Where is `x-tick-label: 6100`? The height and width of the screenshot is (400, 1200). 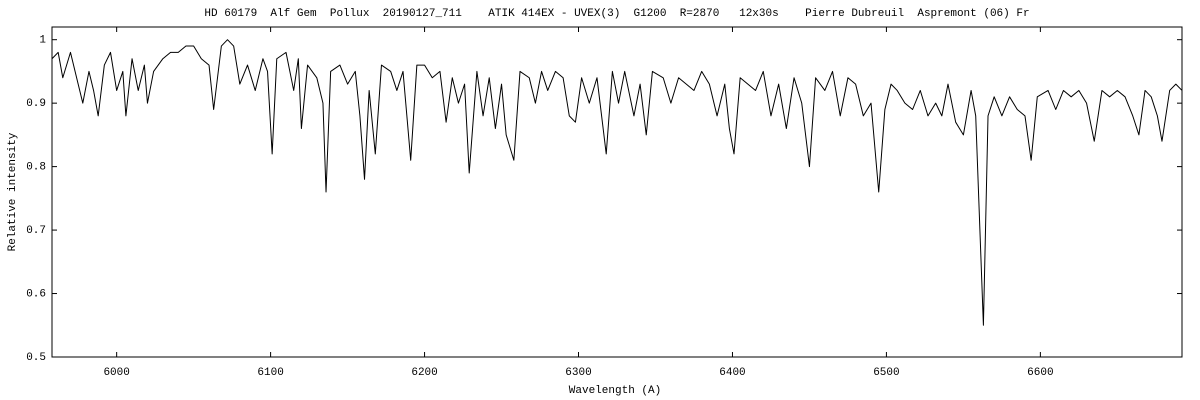 x-tick-label: 6100 is located at coordinates (270, 373).